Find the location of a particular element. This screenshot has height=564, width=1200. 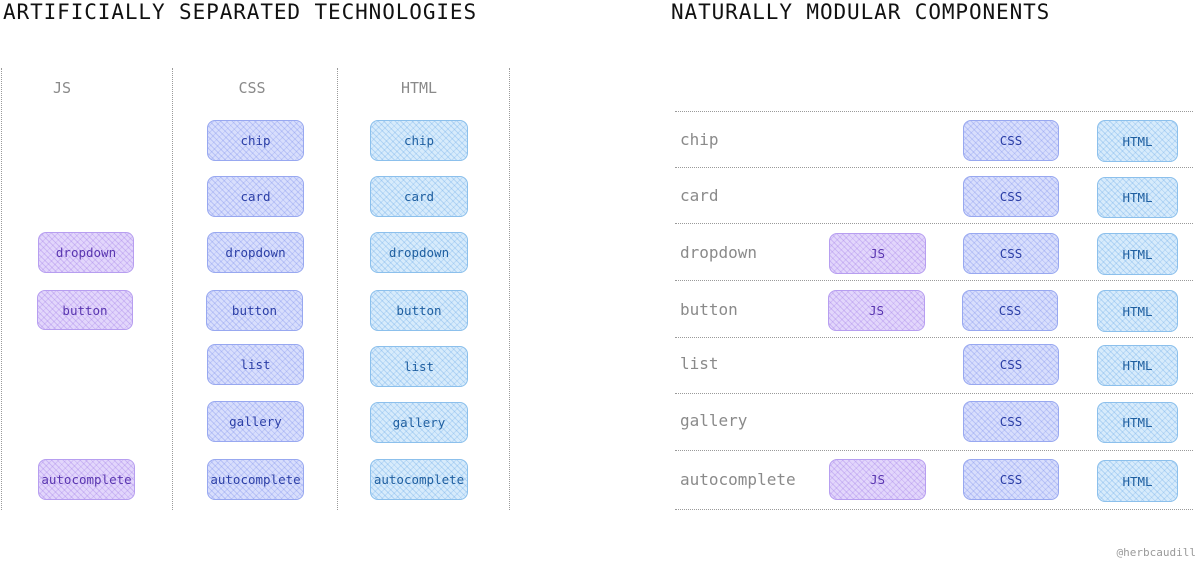

row-label-card: card is located at coordinates (699, 195).